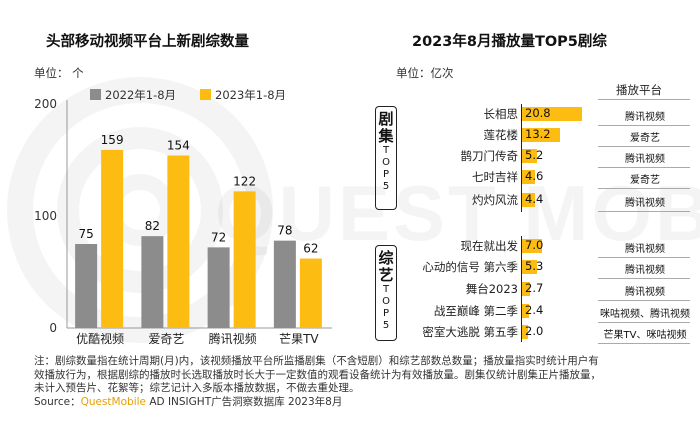 Image resolution: width=700 pixels, height=429 pixels. What do you see at coordinates (218, 237) in the screenshot?
I see `bar-value-label: 72` at bounding box center [218, 237].